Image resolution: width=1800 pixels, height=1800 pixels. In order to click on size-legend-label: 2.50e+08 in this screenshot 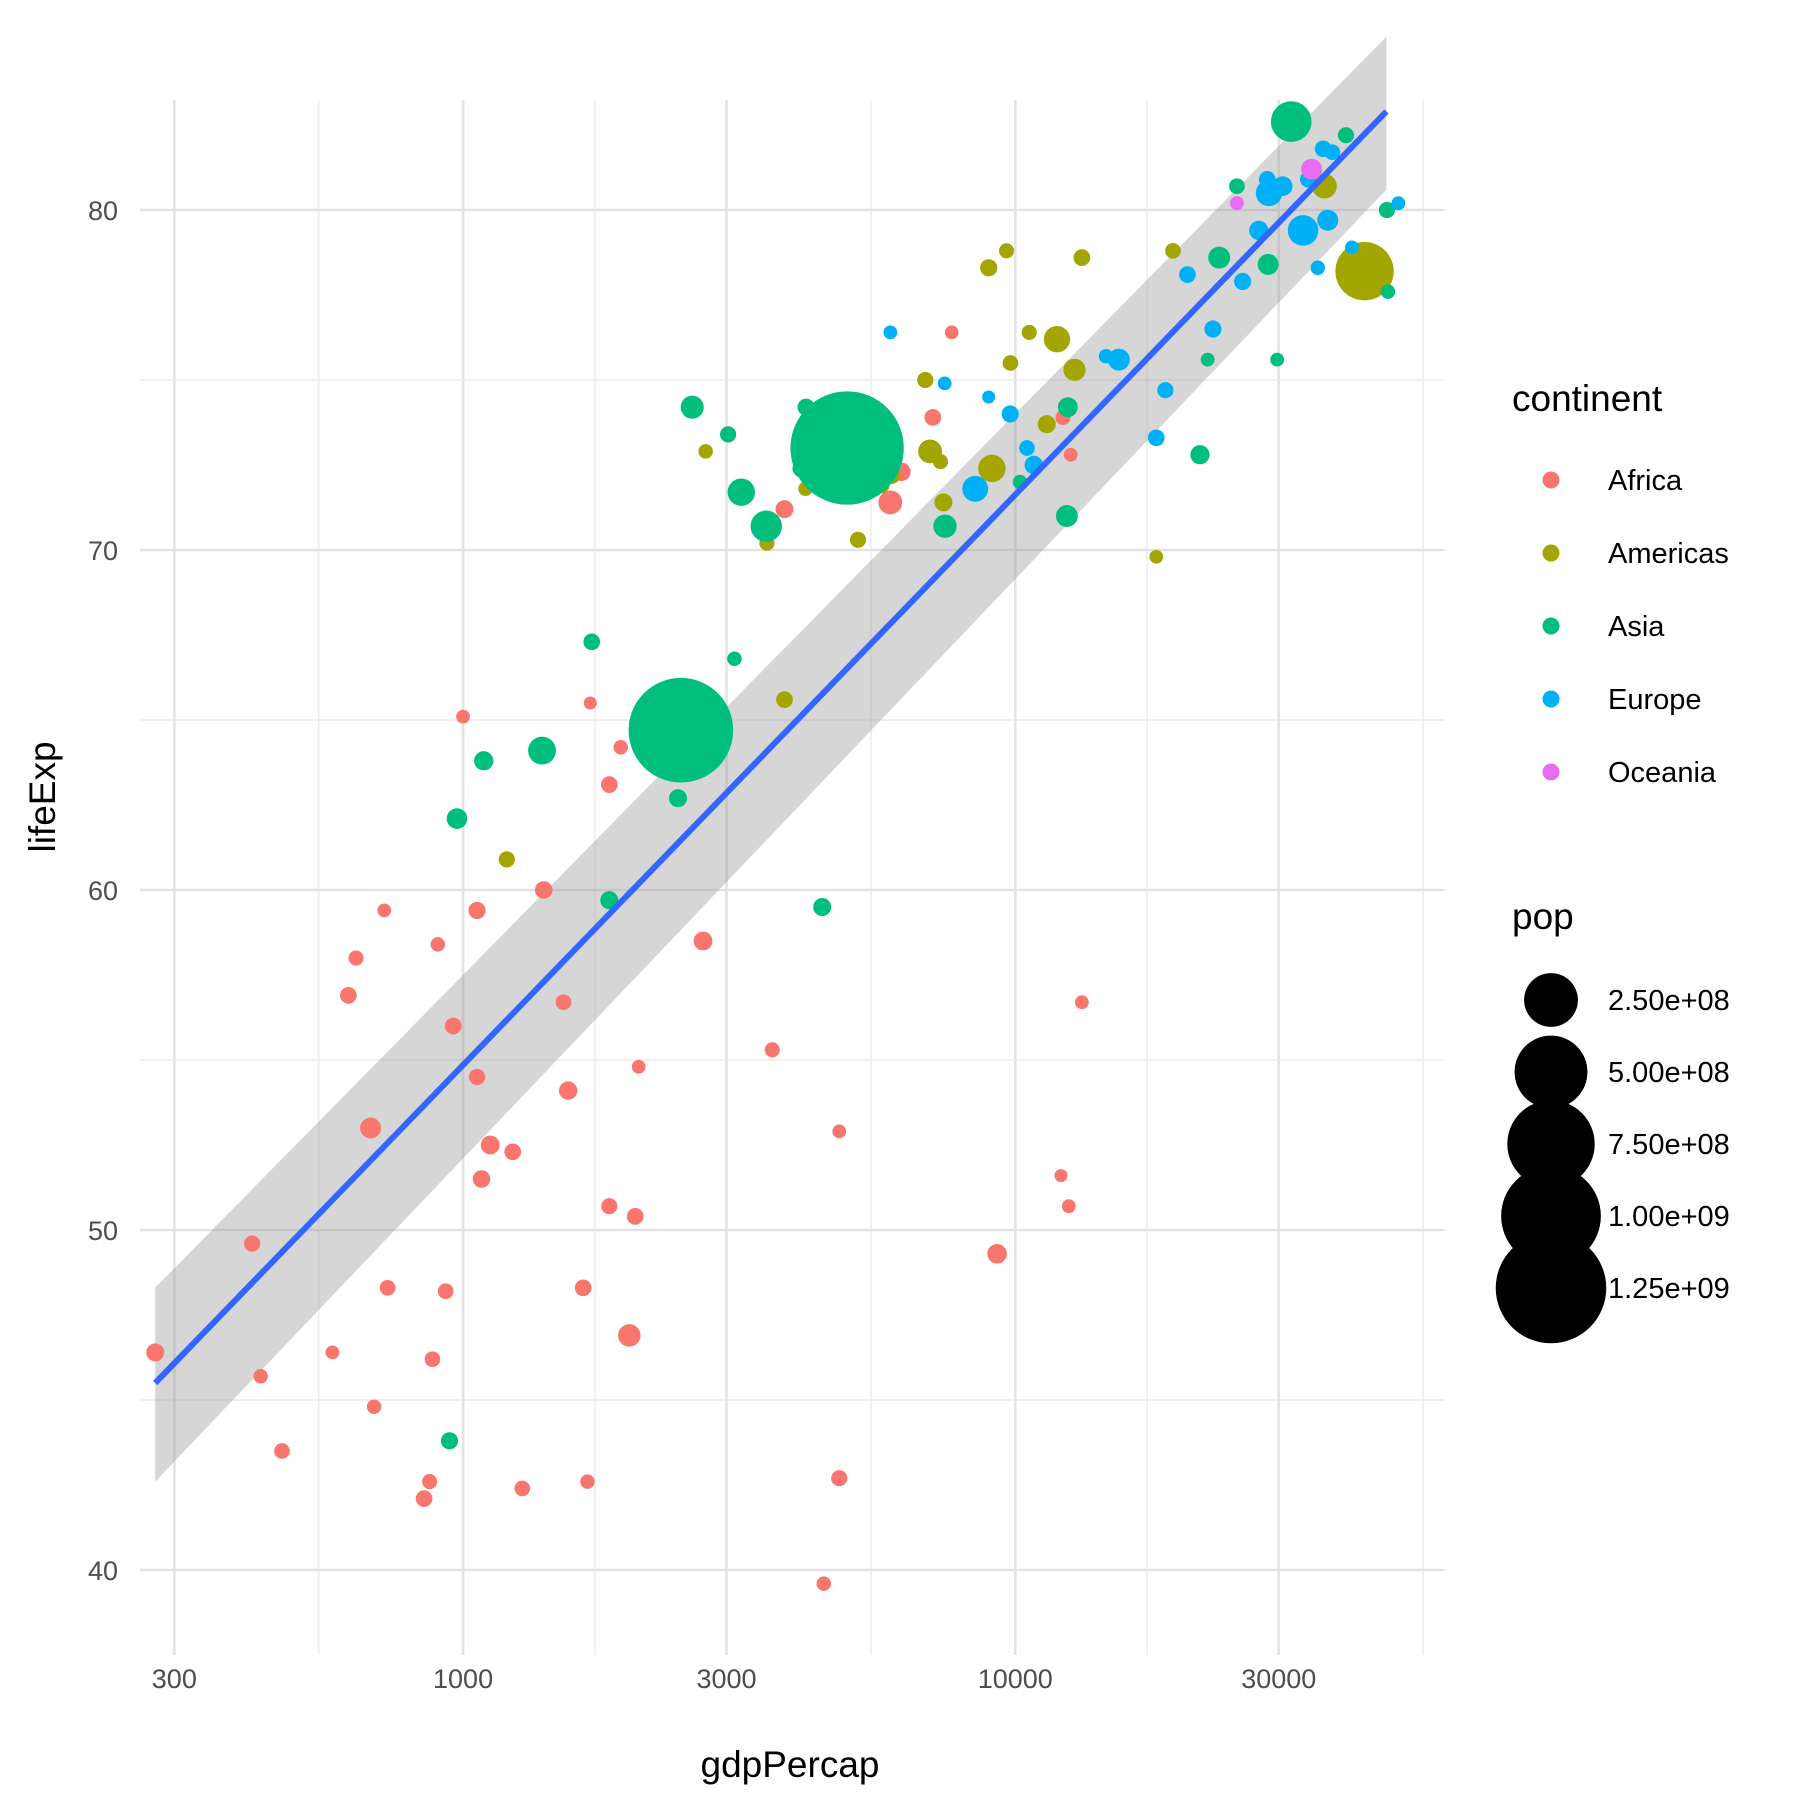, I will do `click(1669, 1001)`.